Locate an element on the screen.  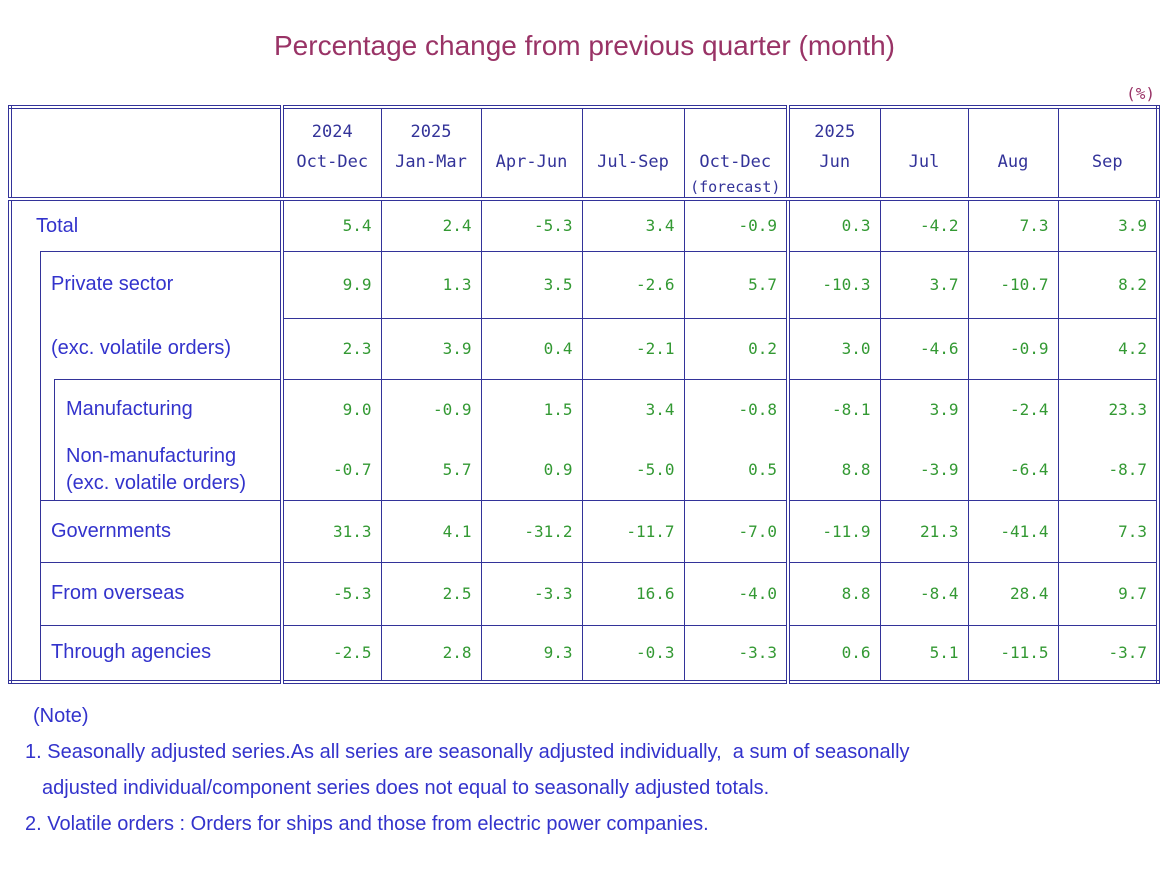
value-cell: 3.7 is located at coordinates (924, 284).